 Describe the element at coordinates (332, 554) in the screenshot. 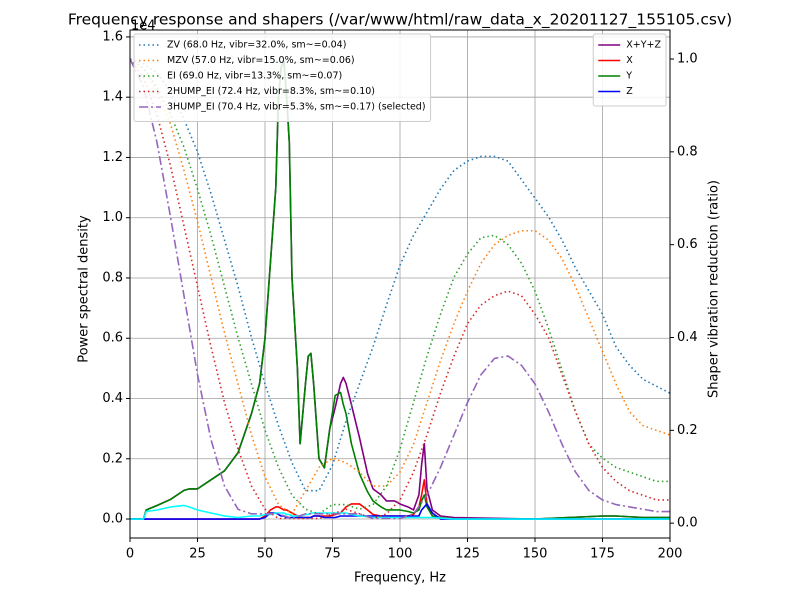

I see `x-tick-label: 75` at that location.